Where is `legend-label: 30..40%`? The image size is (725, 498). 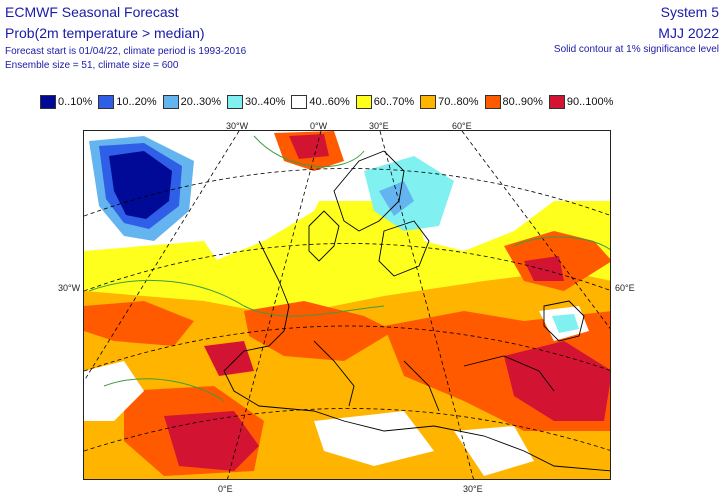
legend-label: 30..40% is located at coordinates (265, 102).